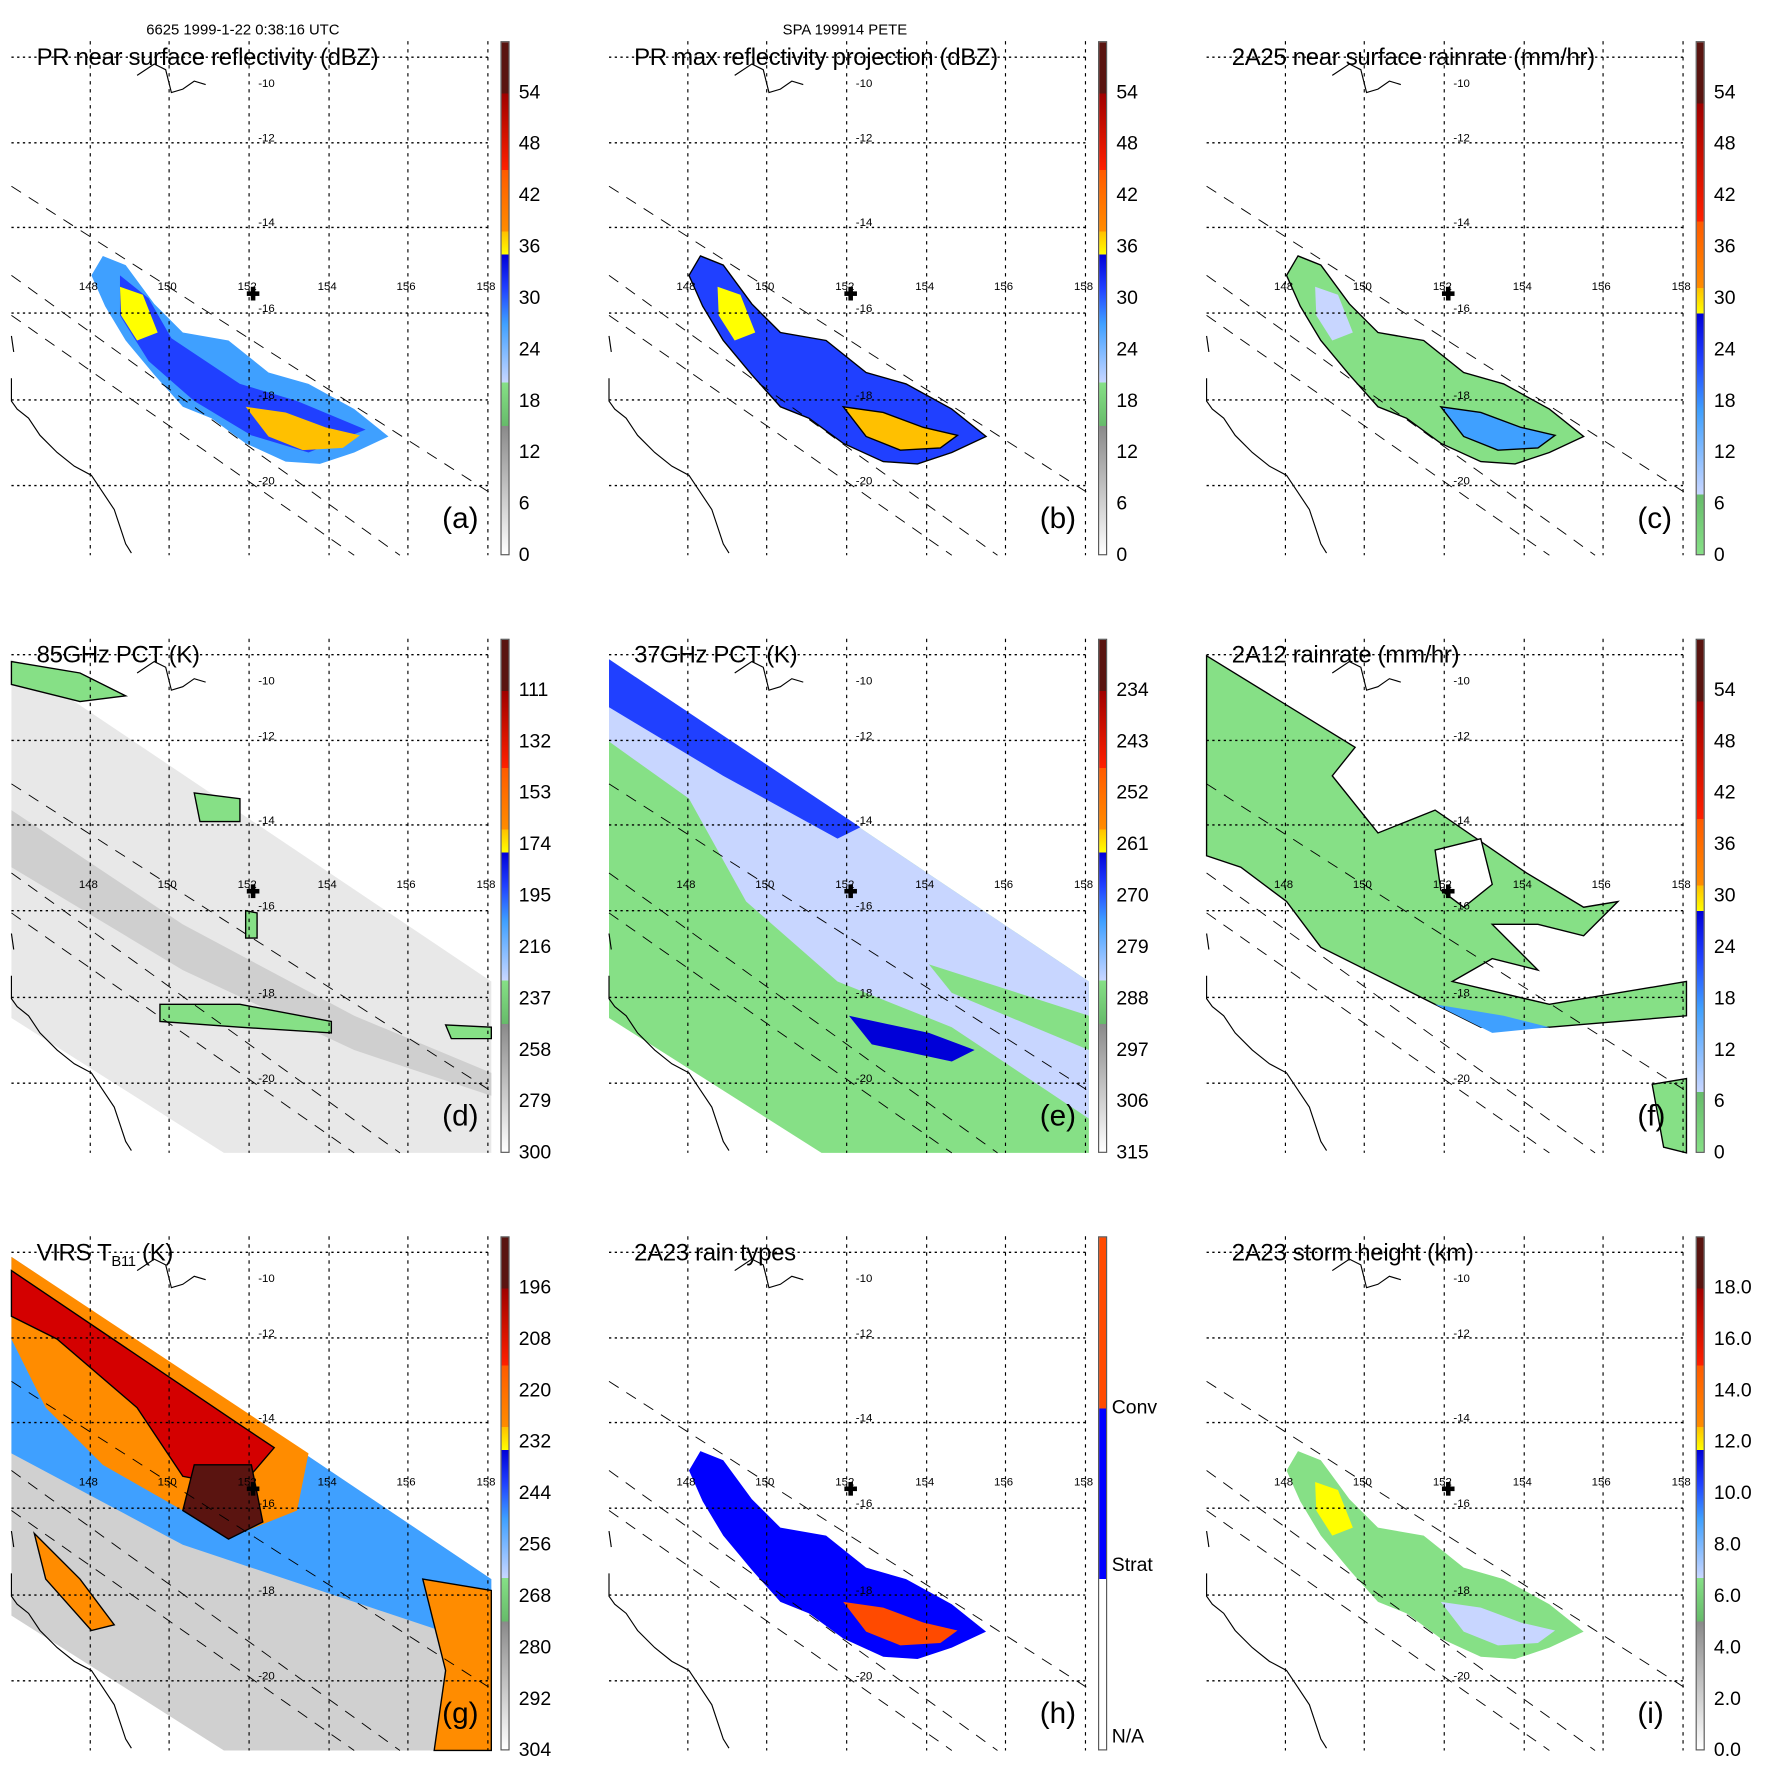 The image size is (1771, 1773). Describe the element at coordinates (1132, 843) in the screenshot. I see `colorbar-tick-label: 261` at that location.